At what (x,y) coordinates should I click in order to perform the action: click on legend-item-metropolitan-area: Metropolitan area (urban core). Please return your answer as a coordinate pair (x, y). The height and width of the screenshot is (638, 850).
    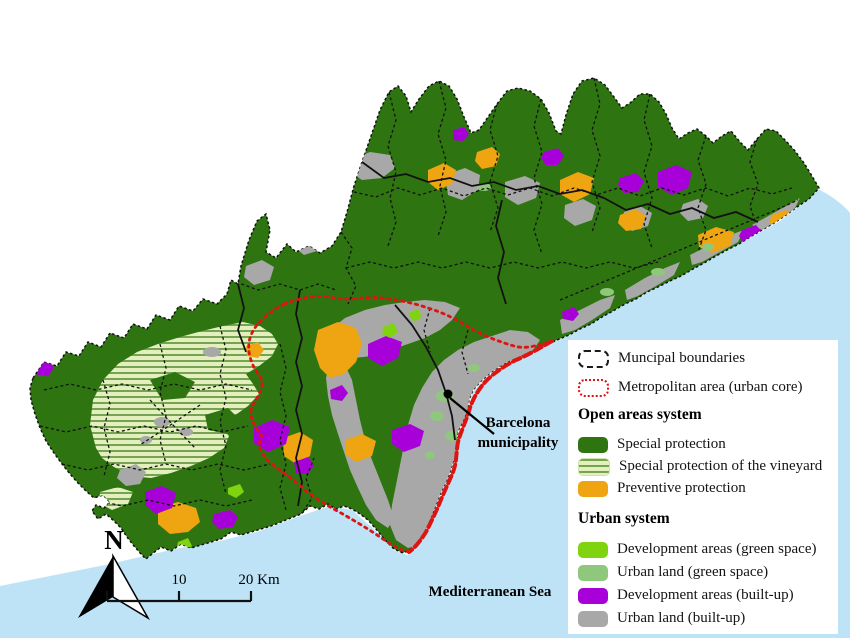
    Looking at the image, I should click on (690, 387).